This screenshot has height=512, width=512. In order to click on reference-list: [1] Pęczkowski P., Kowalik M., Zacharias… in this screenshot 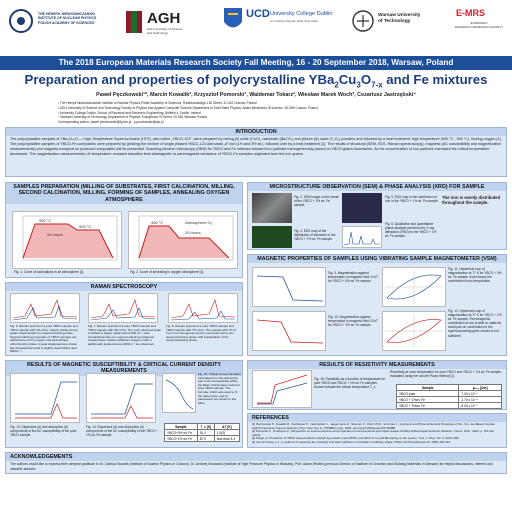, I will do `click(377, 433)`.